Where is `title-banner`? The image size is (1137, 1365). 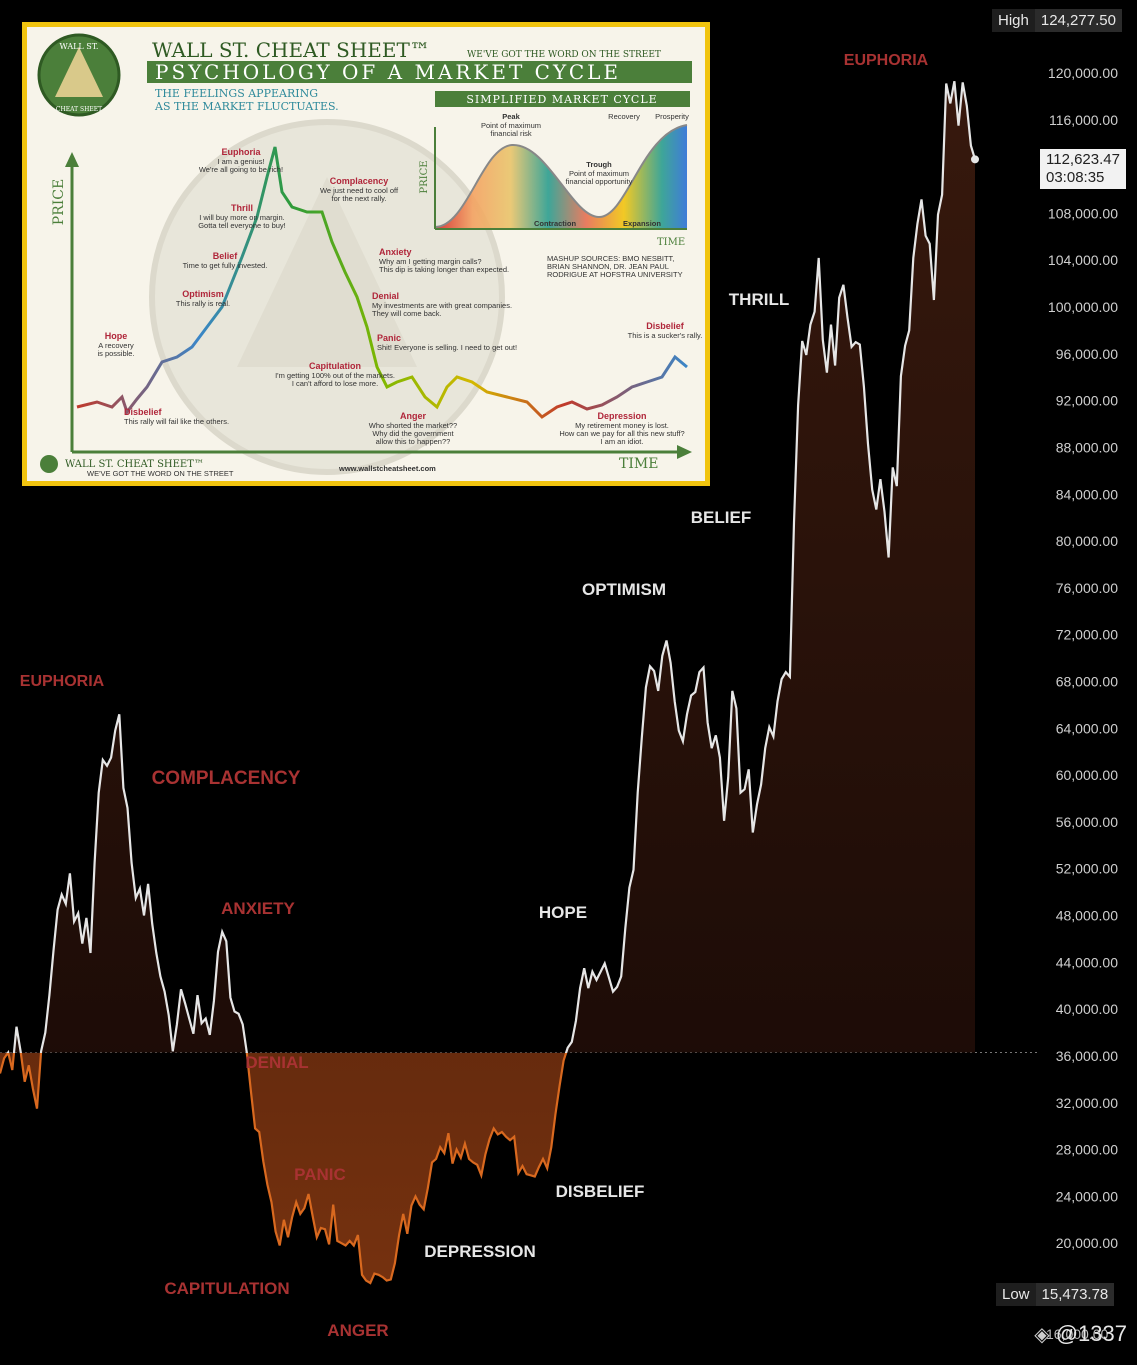
title-banner is located at coordinates (419, 72).